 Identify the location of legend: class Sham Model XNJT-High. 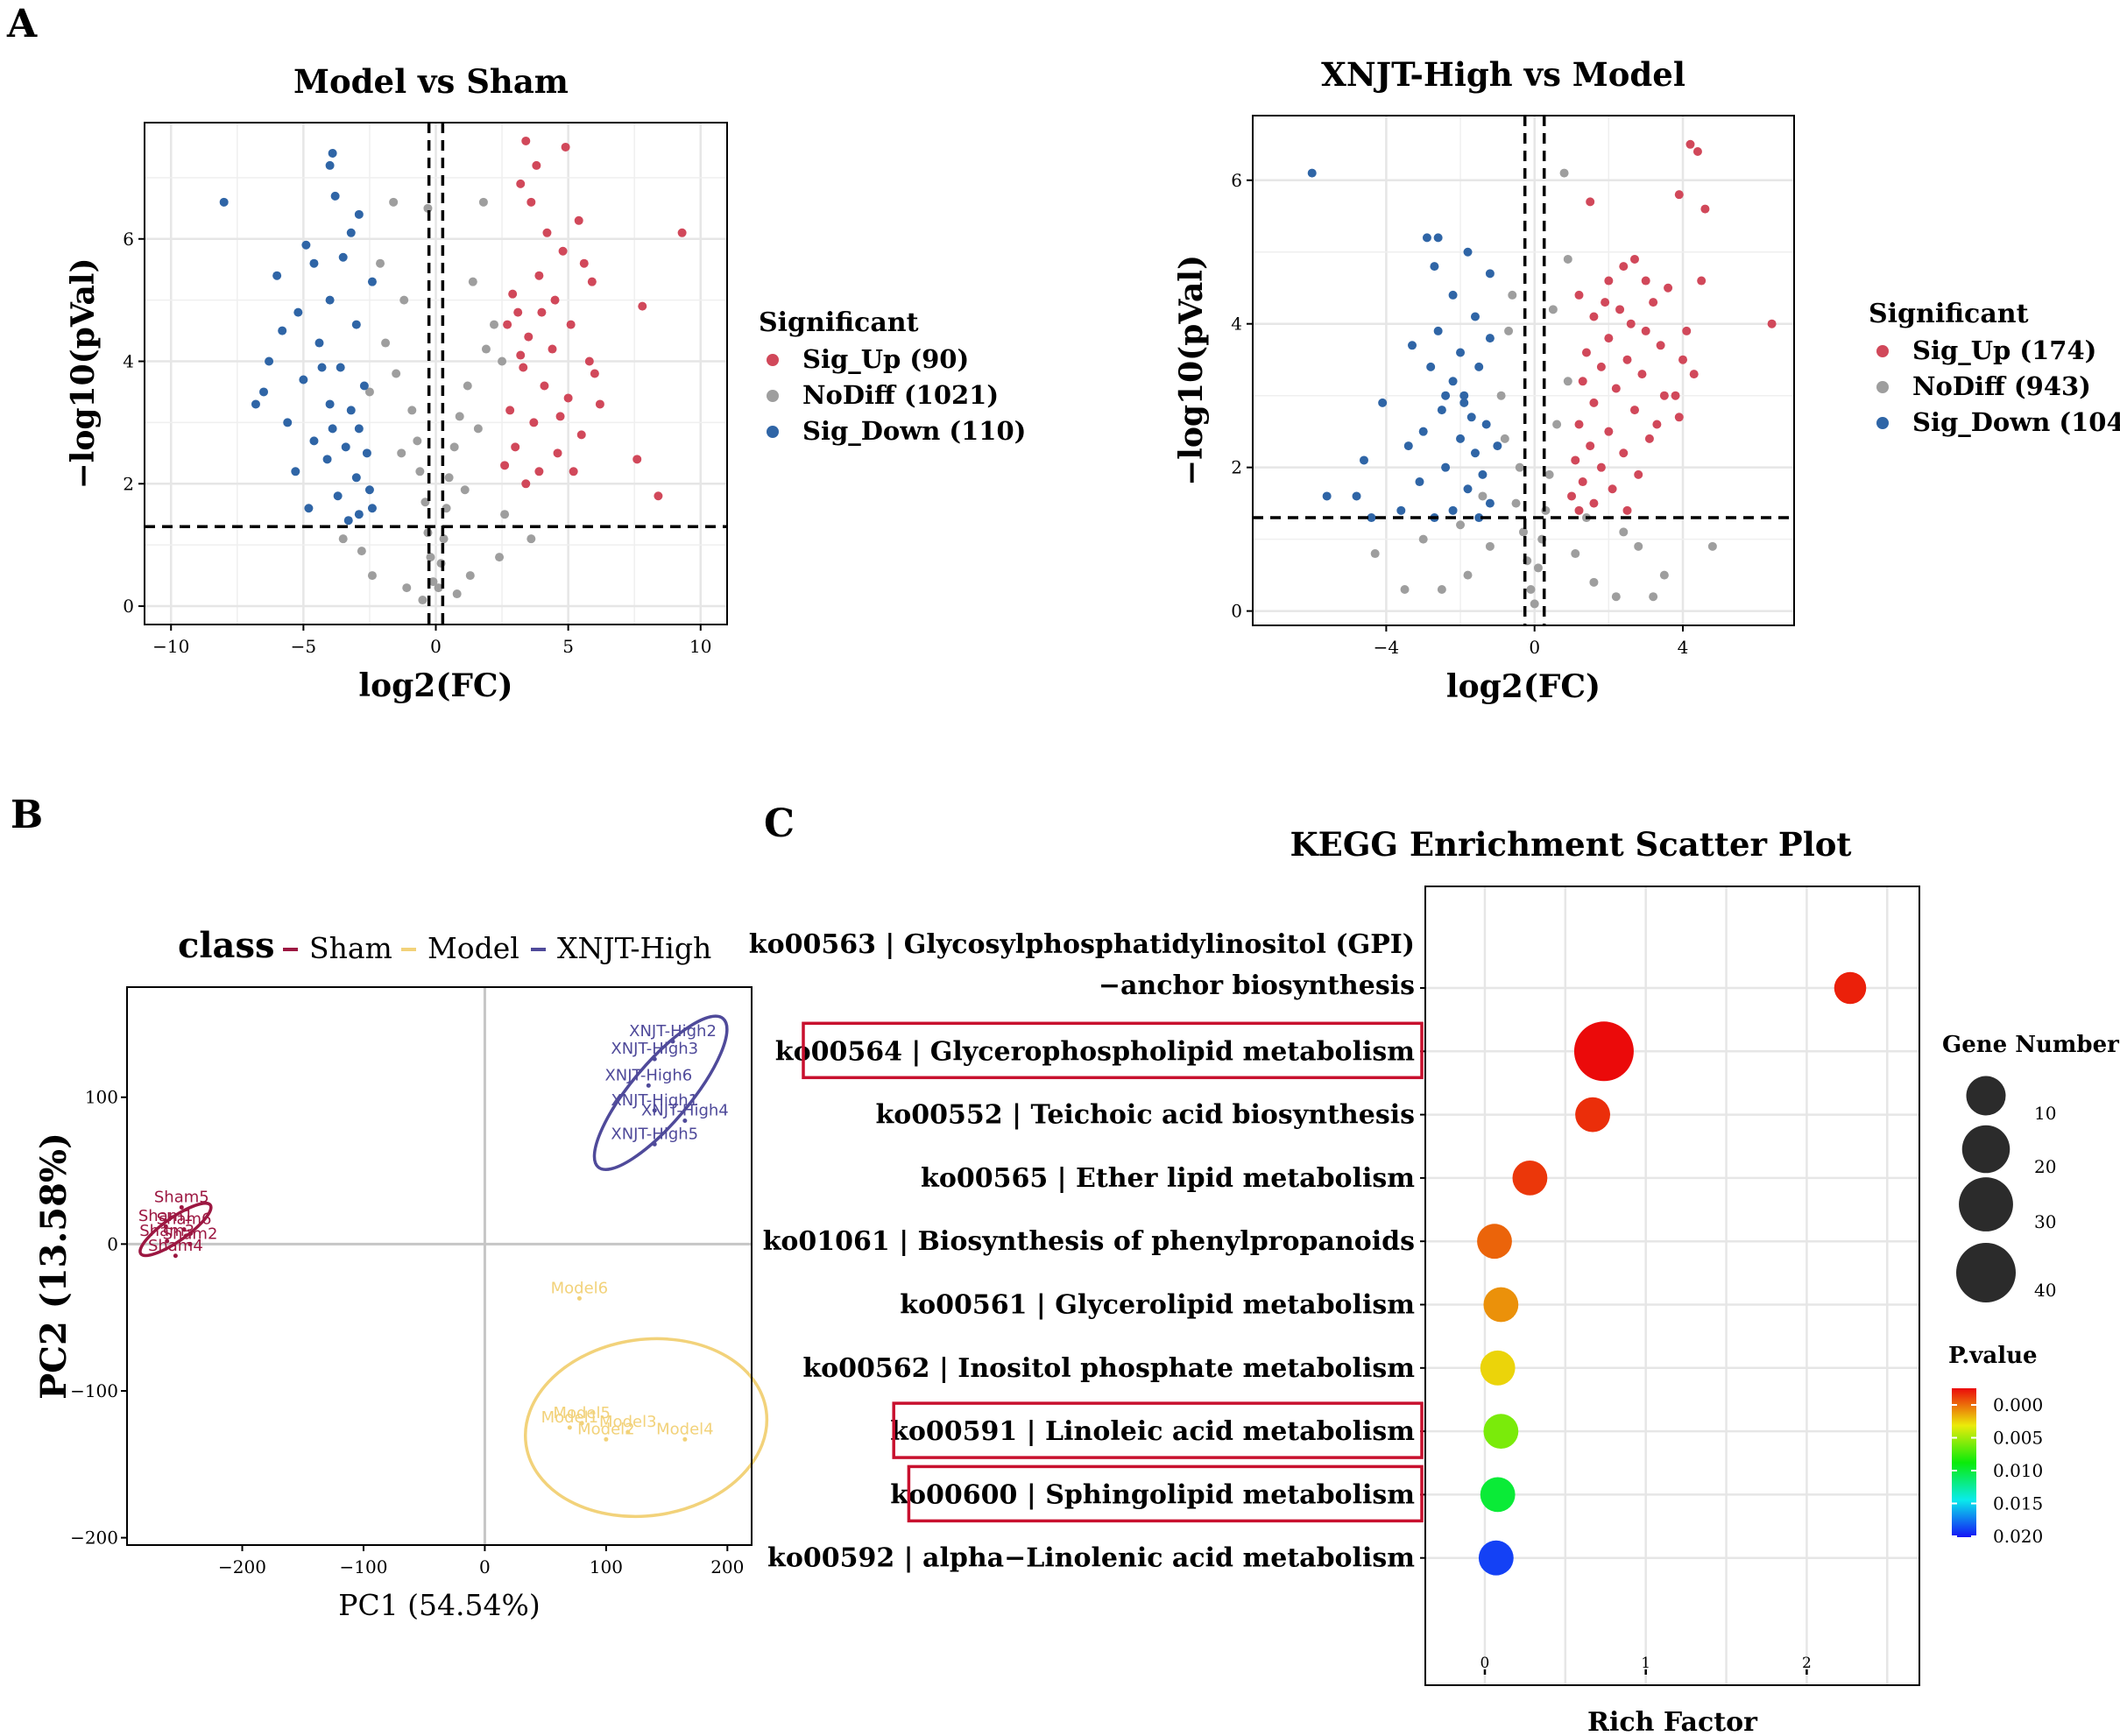
(445, 946).